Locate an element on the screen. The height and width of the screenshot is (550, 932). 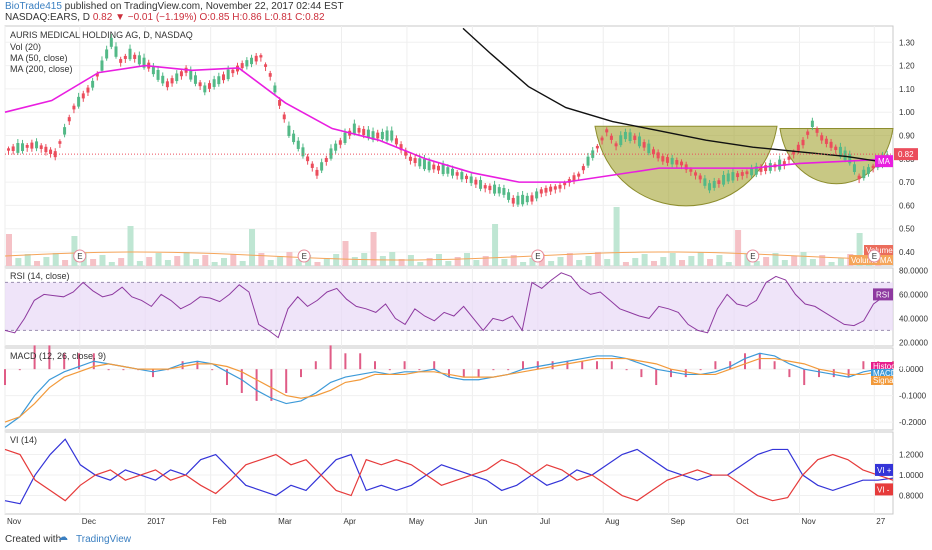
ma-tag is located at coordinates (884, 161).